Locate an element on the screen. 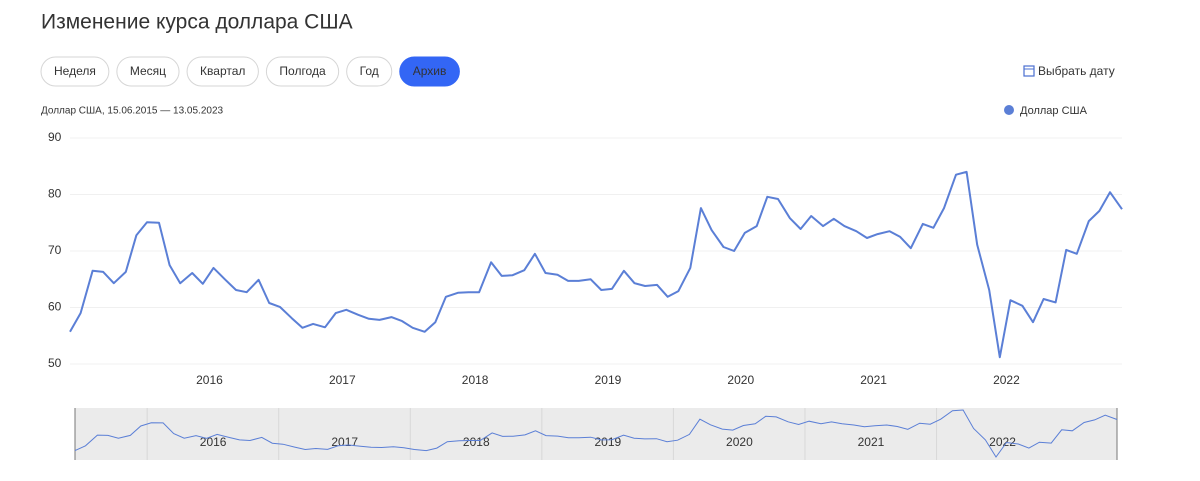 The height and width of the screenshot is (481, 1200). navigator-tick-label: 2021 is located at coordinates (871, 442).